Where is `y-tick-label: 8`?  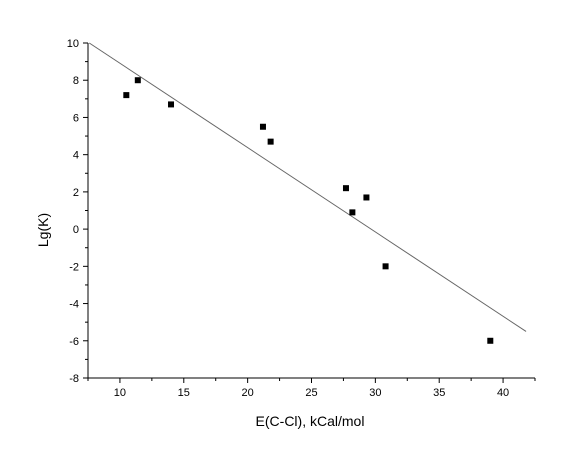
y-tick-label: 8 is located at coordinates (76, 81).